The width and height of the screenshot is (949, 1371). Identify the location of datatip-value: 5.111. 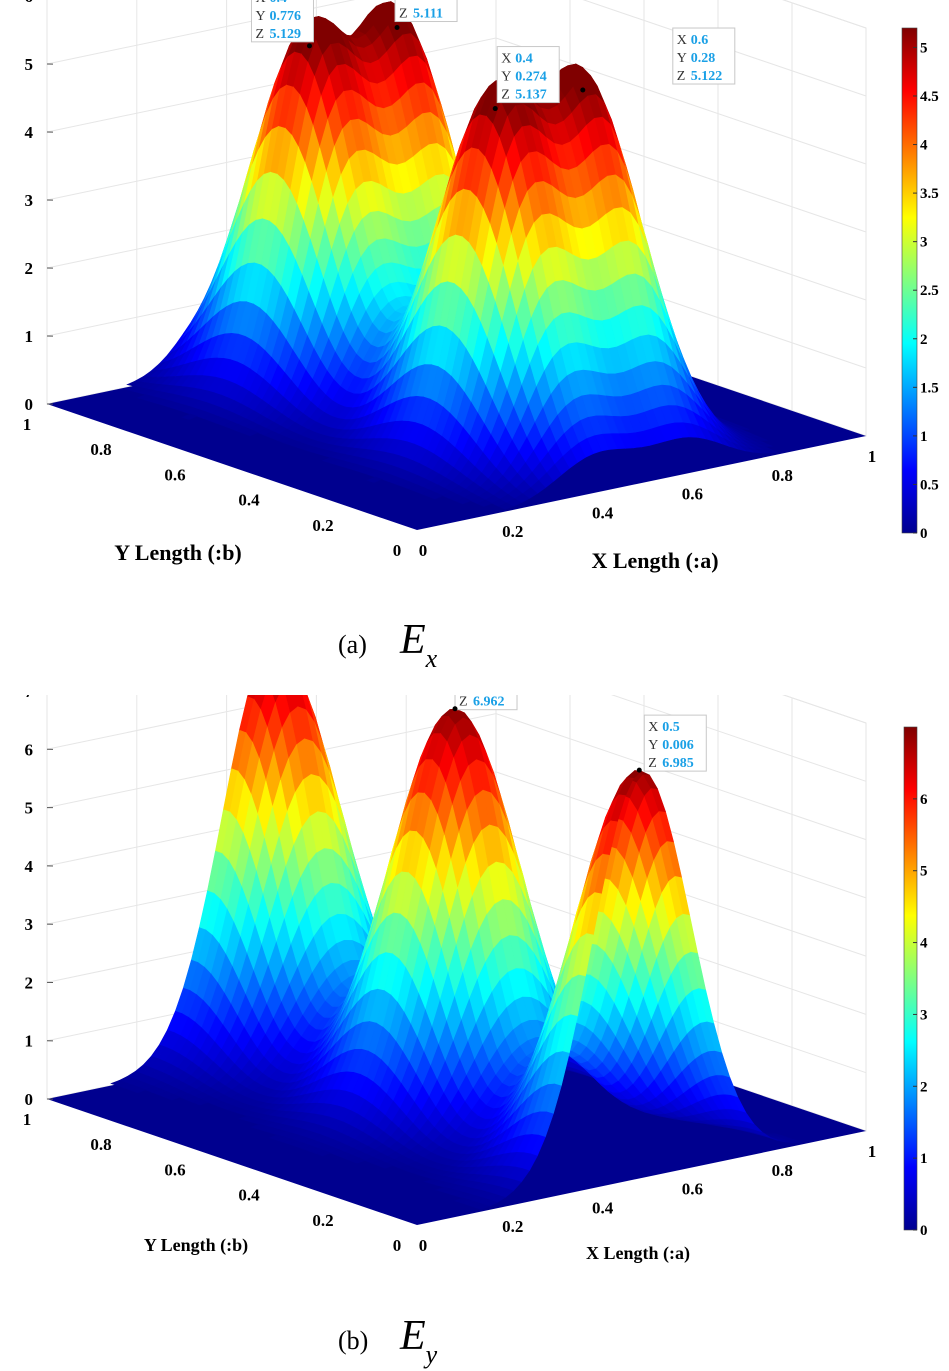
(428, 14).